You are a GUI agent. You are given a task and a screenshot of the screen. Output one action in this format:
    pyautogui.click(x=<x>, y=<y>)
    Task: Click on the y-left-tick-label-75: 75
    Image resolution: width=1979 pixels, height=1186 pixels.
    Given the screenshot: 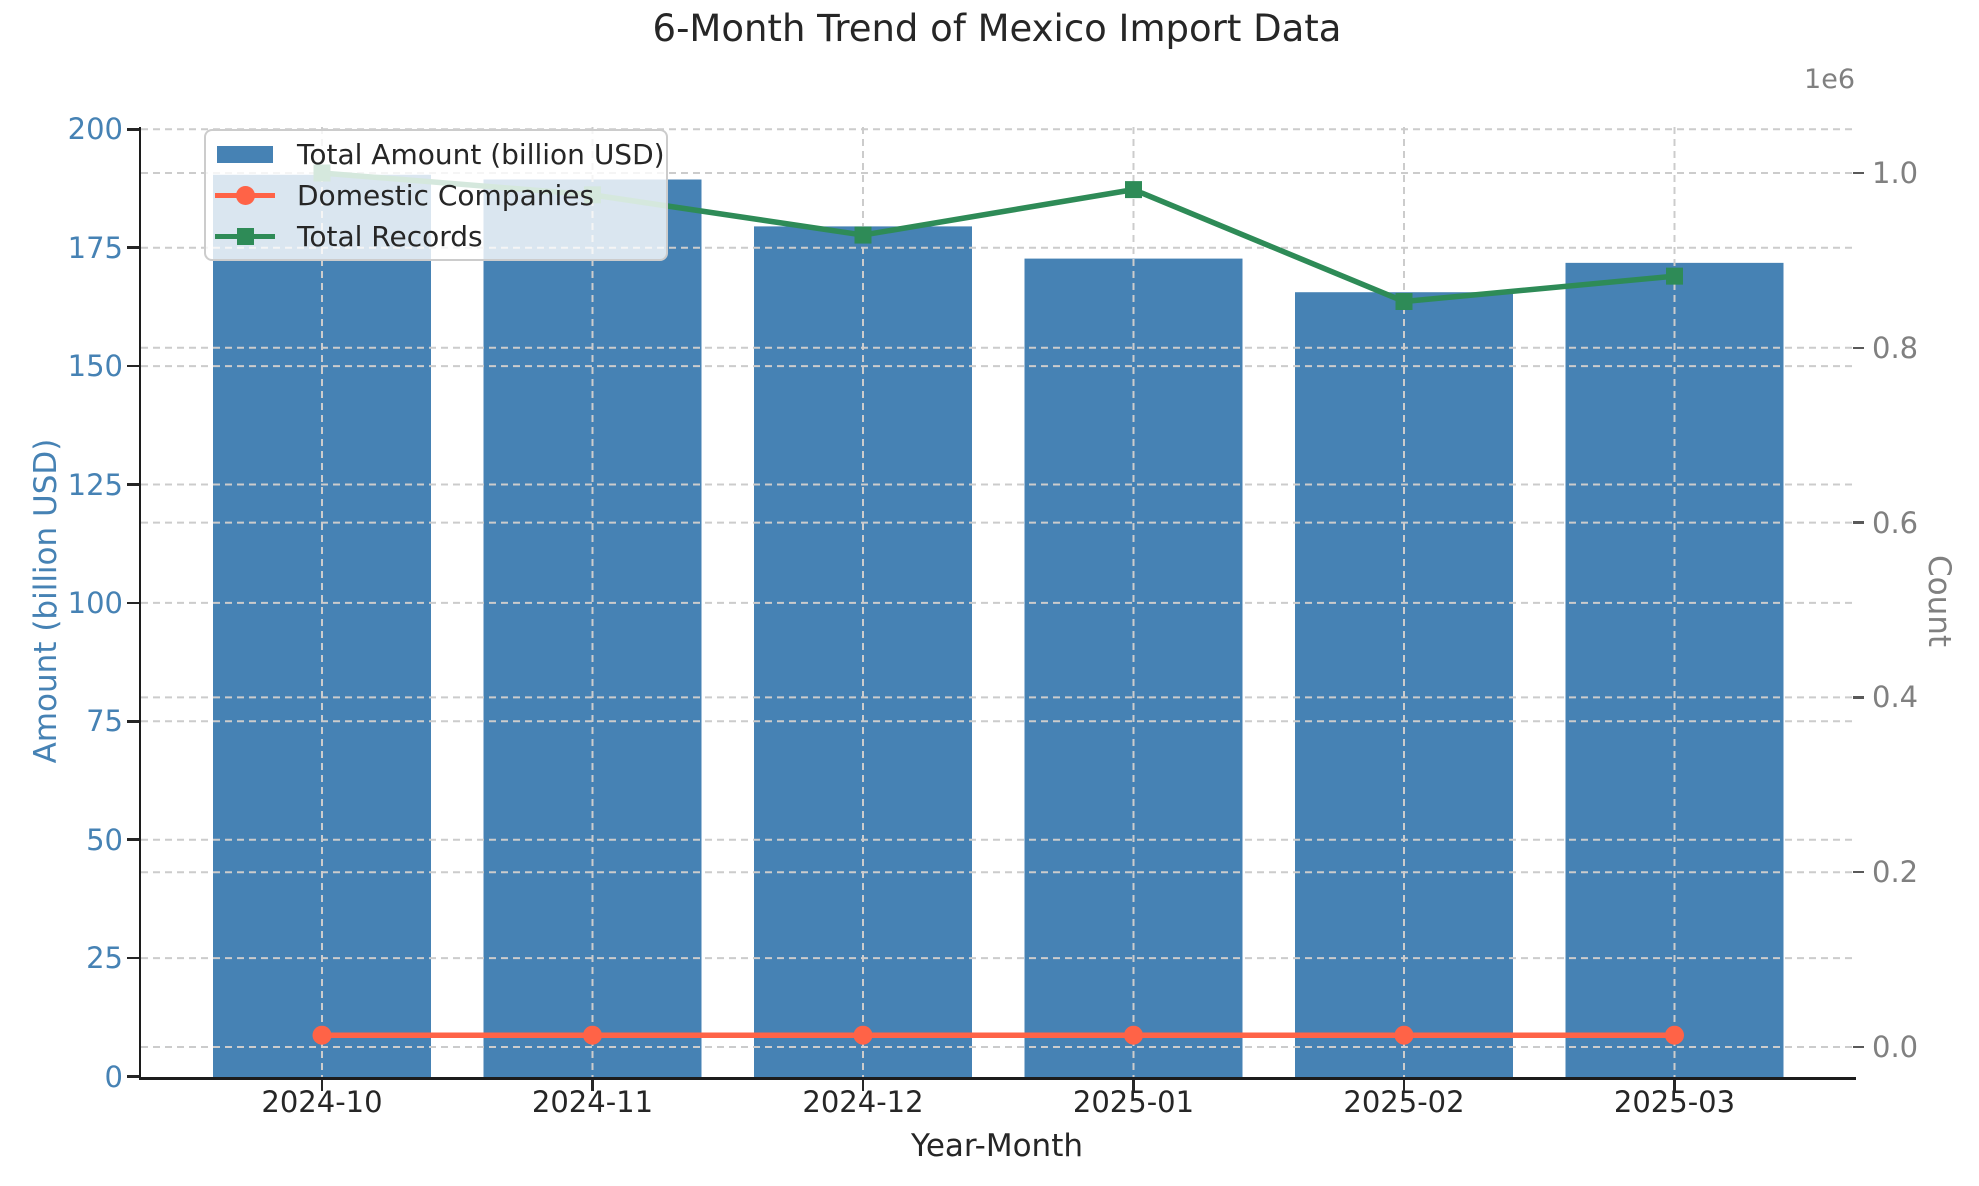 What is the action you would take?
    pyautogui.click(x=104, y=721)
    